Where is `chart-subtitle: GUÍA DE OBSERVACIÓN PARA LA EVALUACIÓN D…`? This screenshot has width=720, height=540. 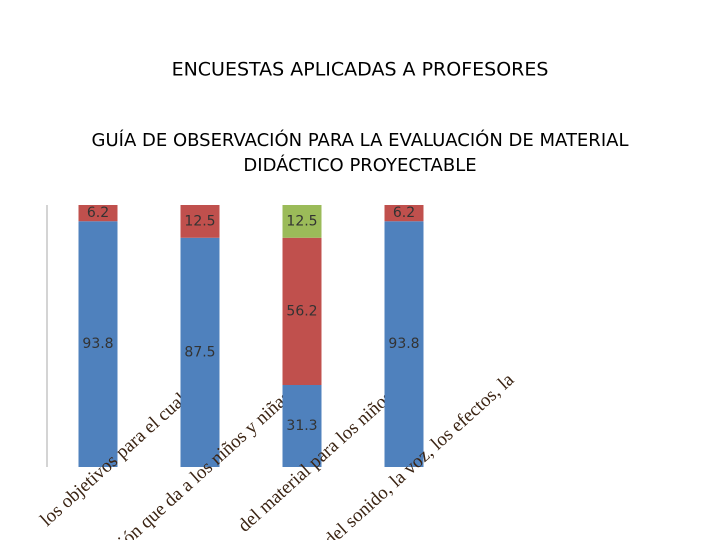
chart-subtitle: GUÍA DE OBSERVACIÓN PARA LA EVALUACIÓN D… is located at coordinates (360, 153).